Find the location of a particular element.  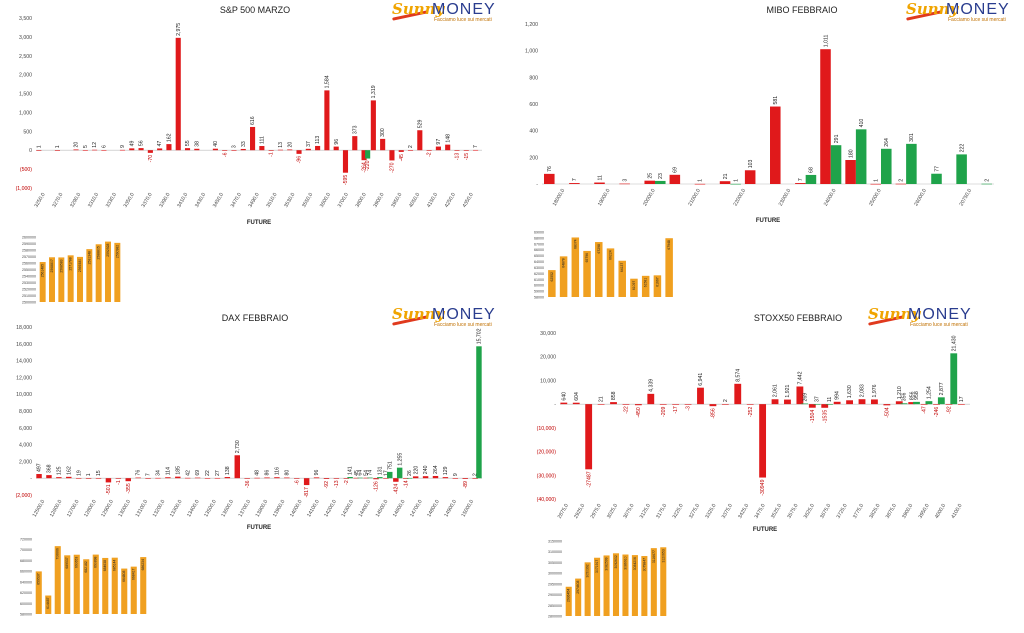

volume-data-label: 689537 is located at coordinates (67, 562).